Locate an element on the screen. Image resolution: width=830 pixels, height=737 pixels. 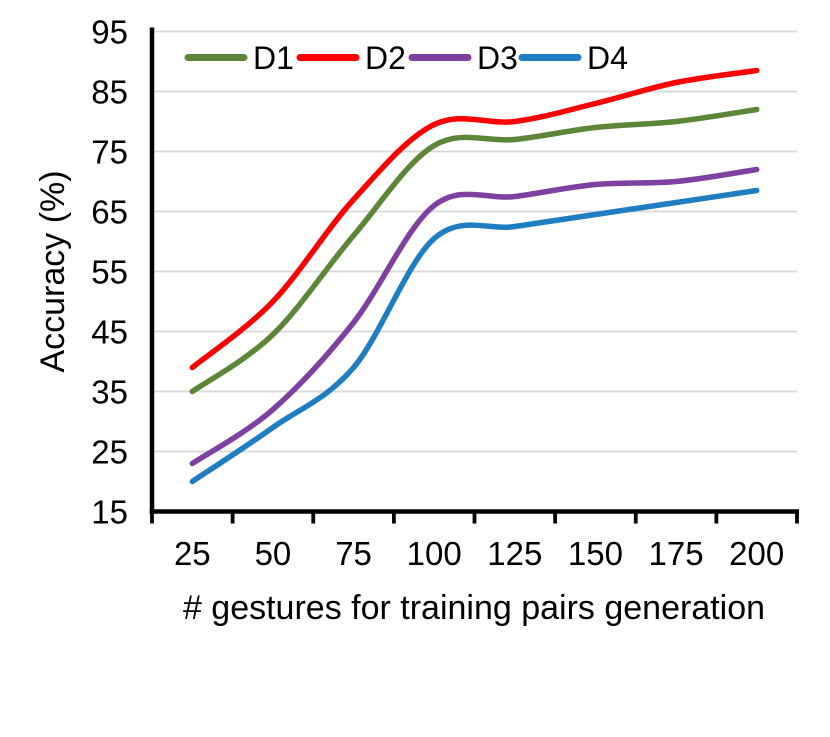
x-tick-label: 100 is located at coordinates (434, 553).